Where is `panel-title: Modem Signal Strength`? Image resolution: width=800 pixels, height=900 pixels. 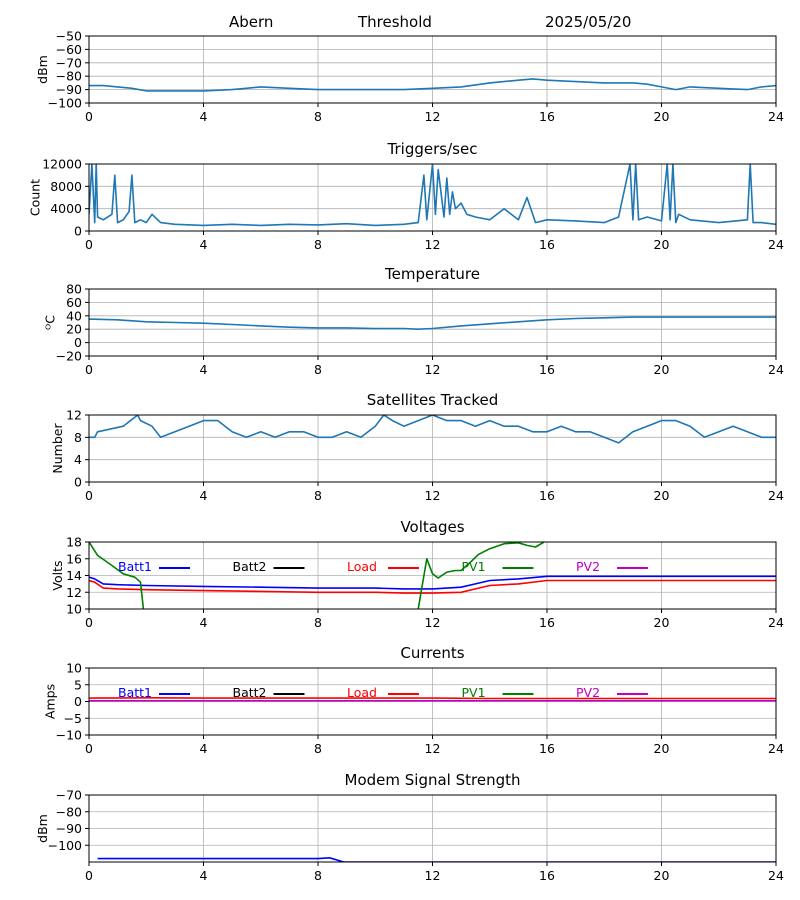 panel-title: Modem Signal Strength is located at coordinates (433, 780).